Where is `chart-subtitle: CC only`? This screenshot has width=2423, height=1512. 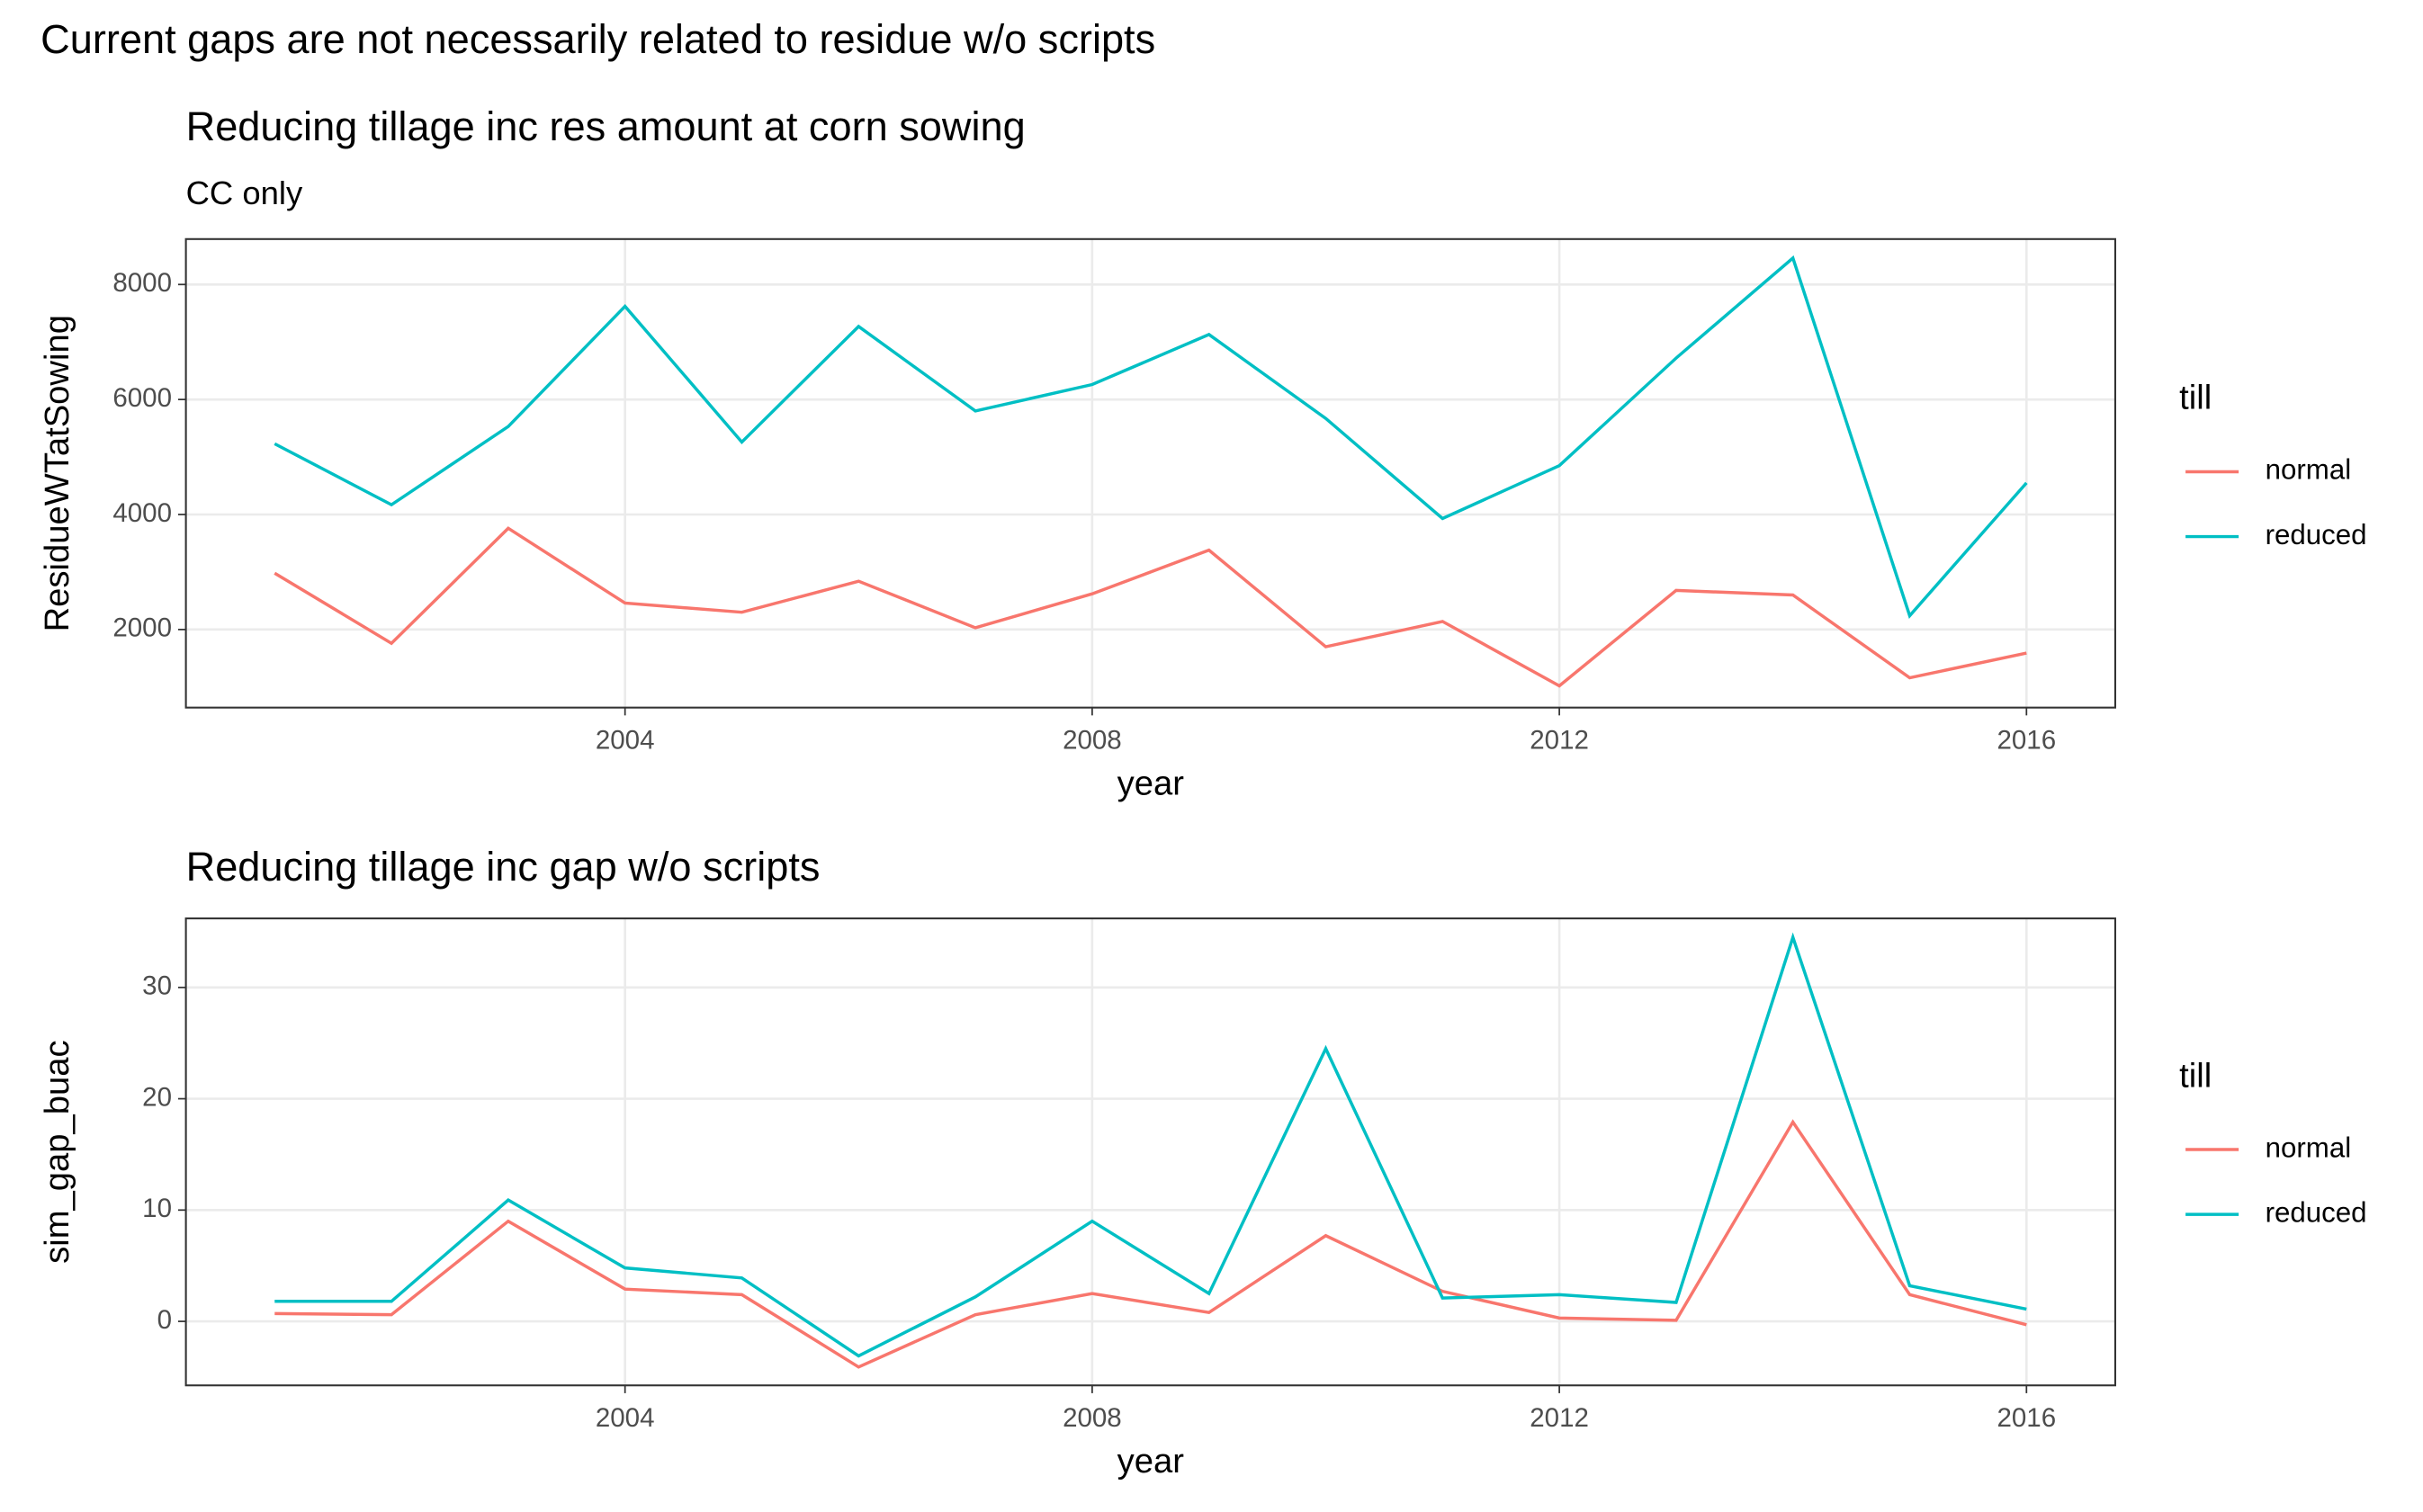 chart-subtitle: CC only is located at coordinates (244, 192).